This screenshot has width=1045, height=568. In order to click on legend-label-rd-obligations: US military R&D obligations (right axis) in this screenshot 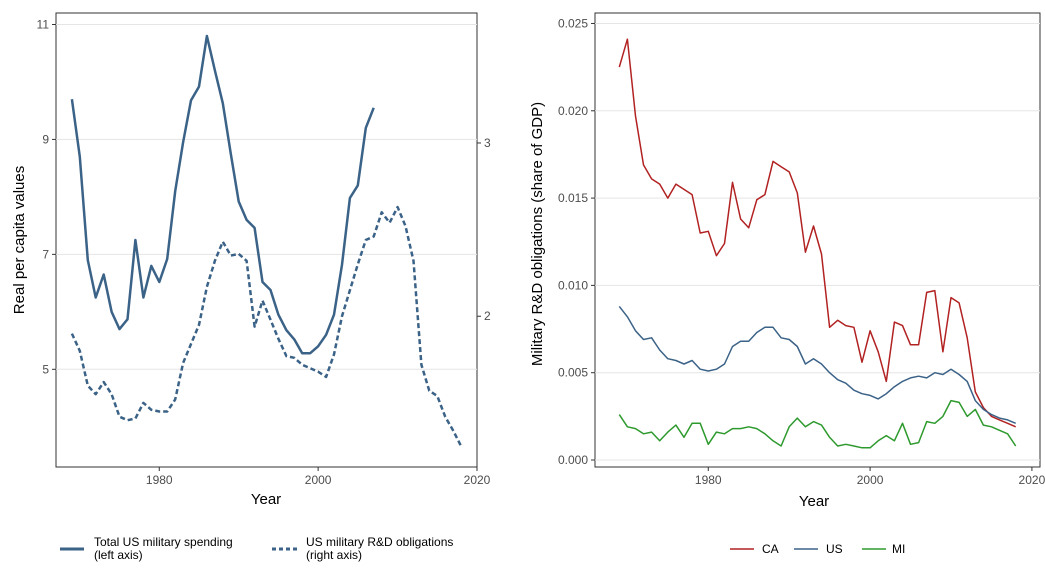, I will do `click(379, 548)`.